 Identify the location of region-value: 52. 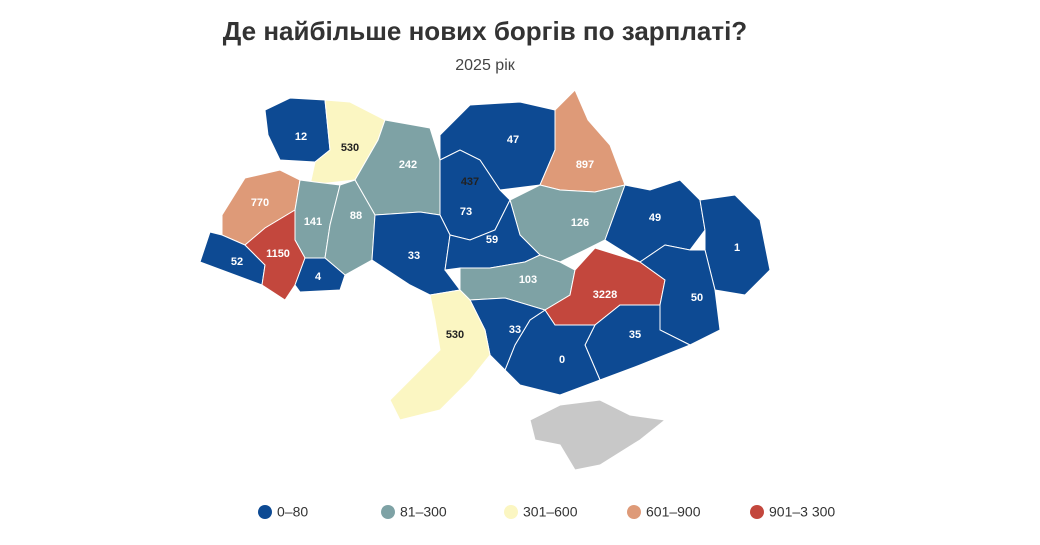
(237, 262).